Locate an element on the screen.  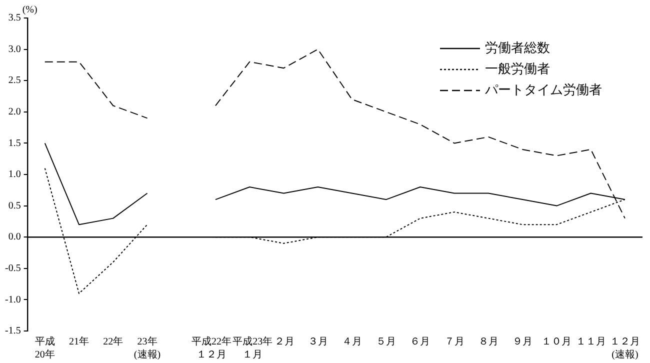
x-tick-label: 21年 is located at coordinates (79, 342).